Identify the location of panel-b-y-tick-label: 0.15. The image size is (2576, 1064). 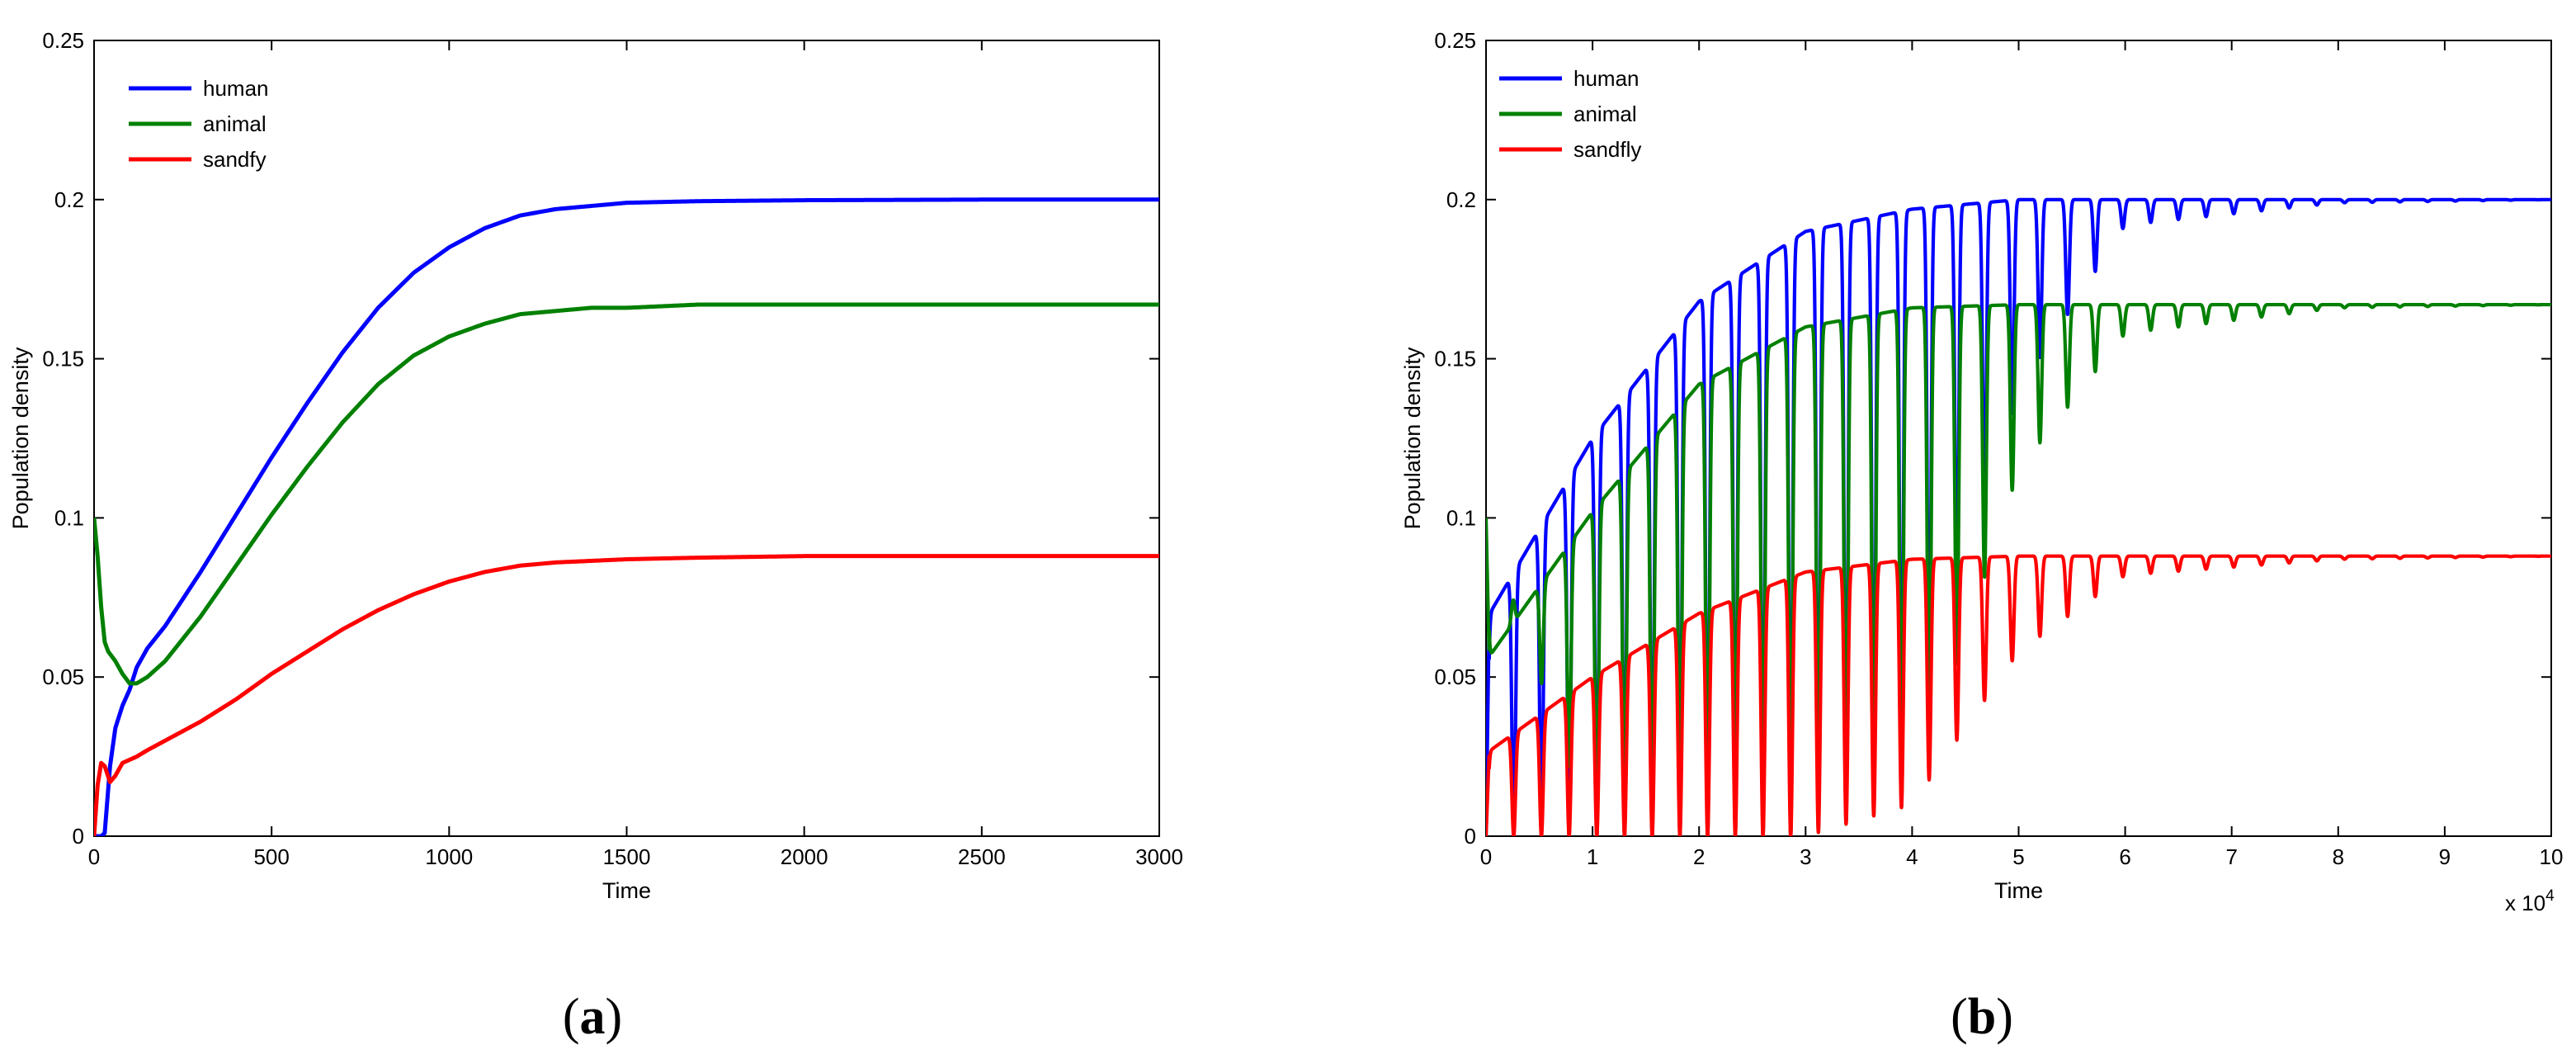
(1455, 359).